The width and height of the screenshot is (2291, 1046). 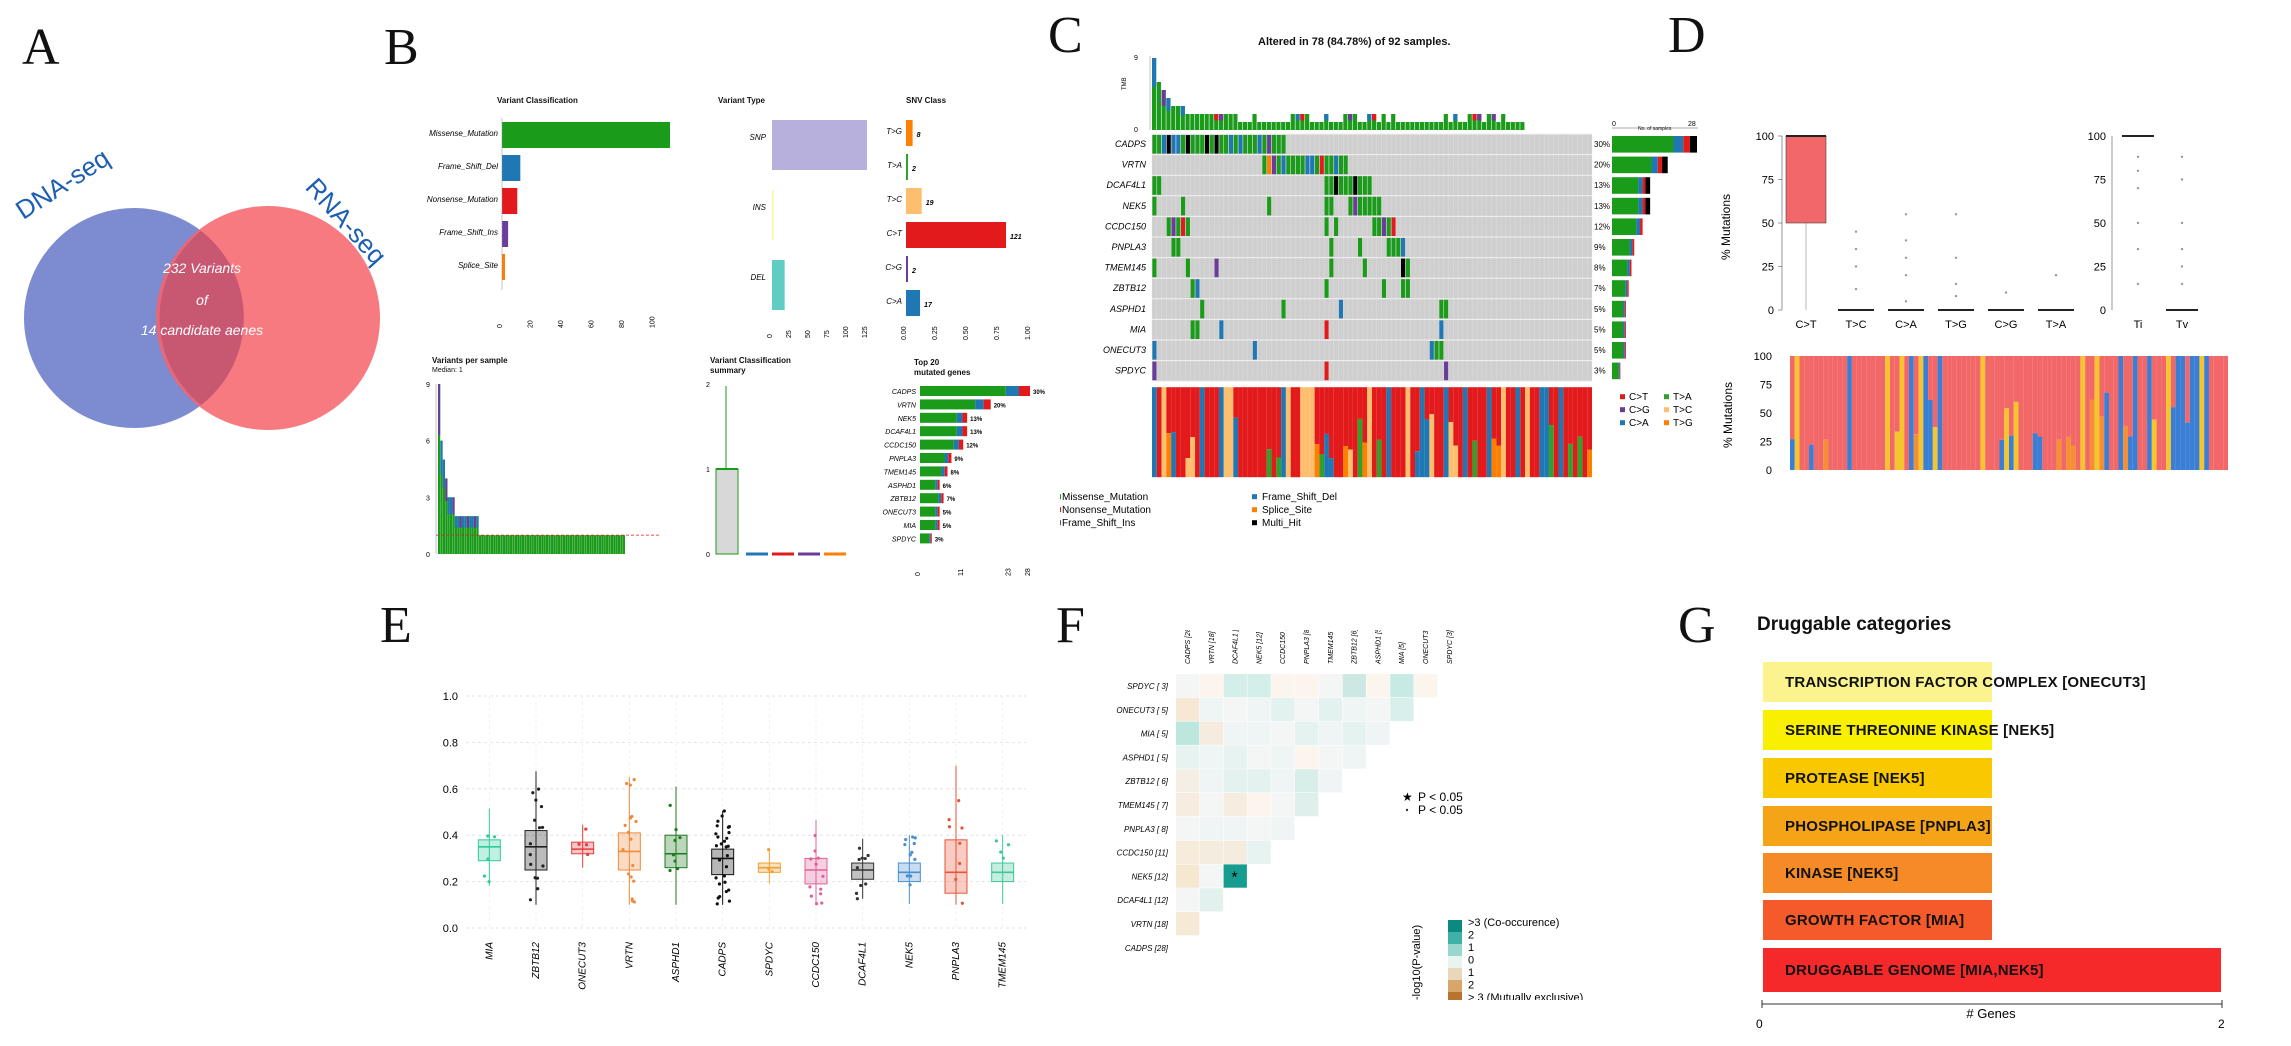 What do you see at coordinates (1216, 117) in the screenshot?
I see `tmb-bar-seg` at bounding box center [1216, 117].